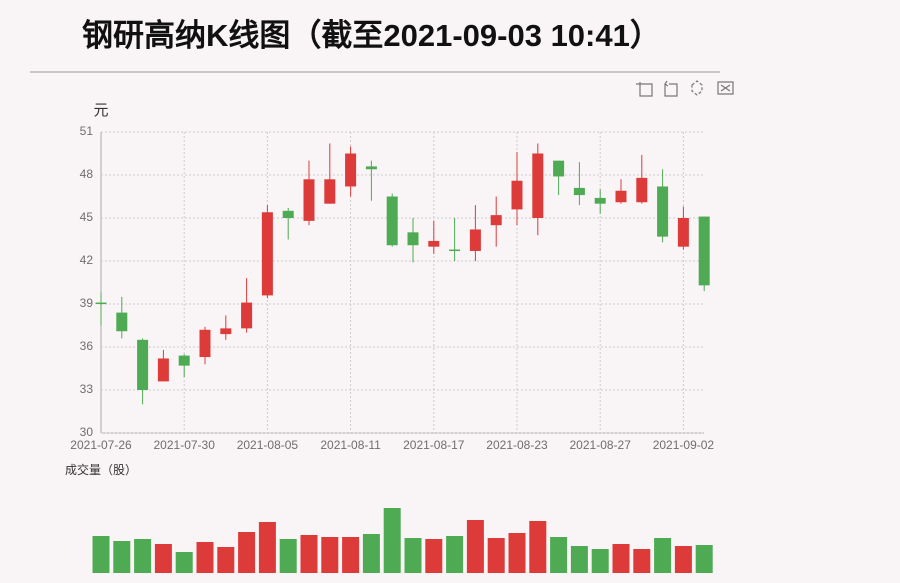  I want to click on x-tick-label: 2021-08-05, so click(268, 445).